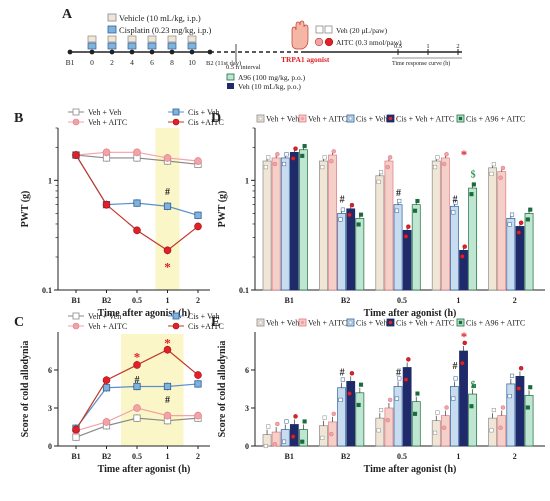 Image resolution: width=550 pixels, height=501 pixels. Describe the element at coordinates (50, 180) in the screenshot. I see `y-tick-label: 1` at that location.